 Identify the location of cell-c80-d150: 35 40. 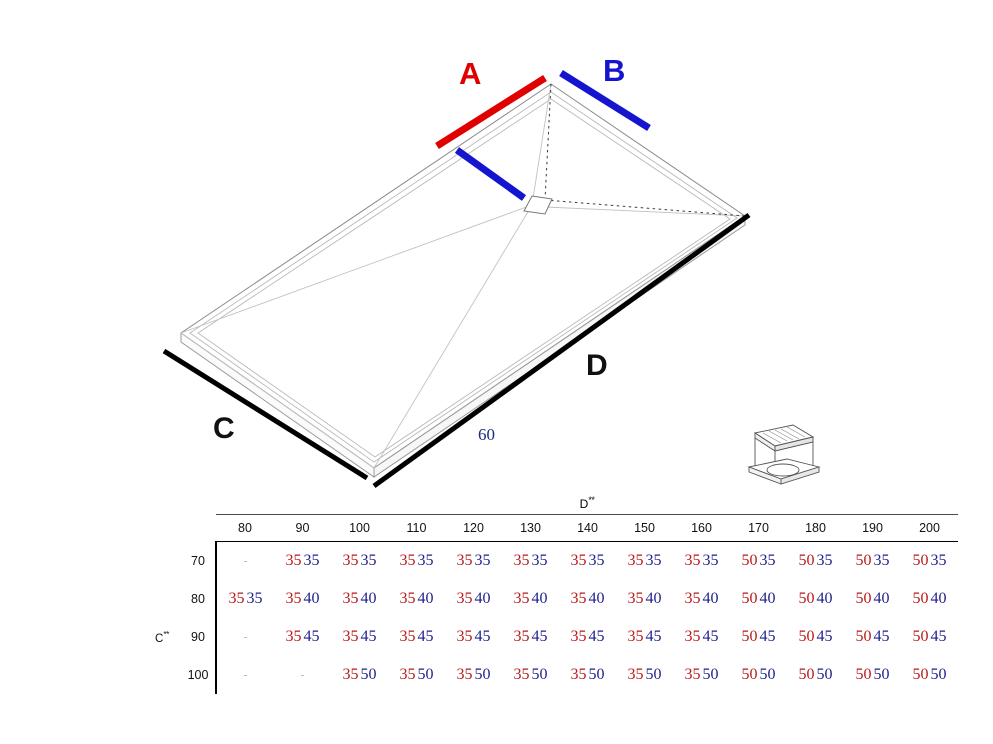
(644, 599).